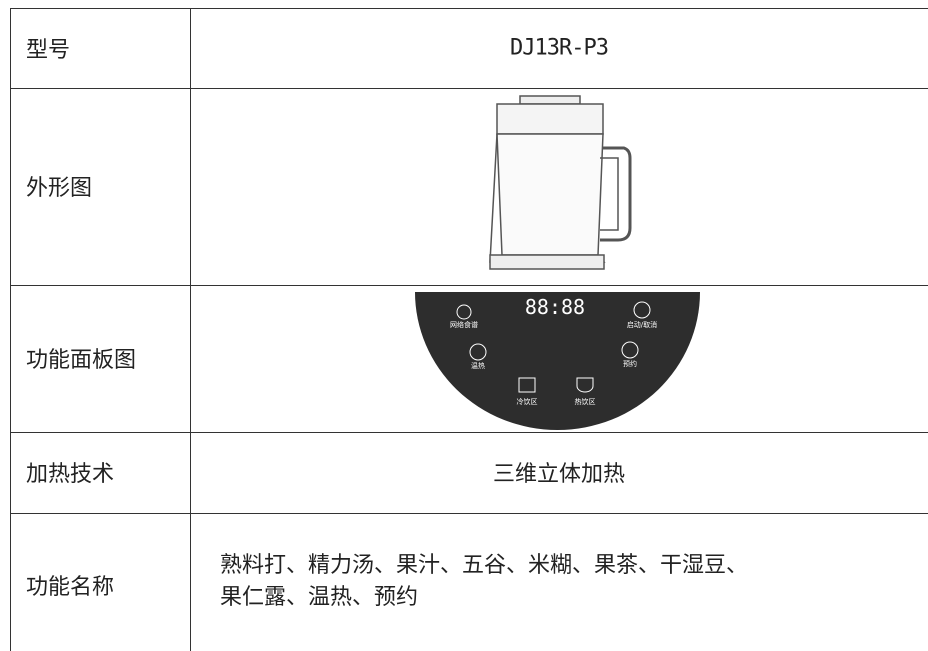 The image size is (928, 651). I want to click on function-names: 熟料打、精力汤、果汁、五谷、米糊、果茶、干湿豆、 果仁露、温热、预约, so click(484, 582).